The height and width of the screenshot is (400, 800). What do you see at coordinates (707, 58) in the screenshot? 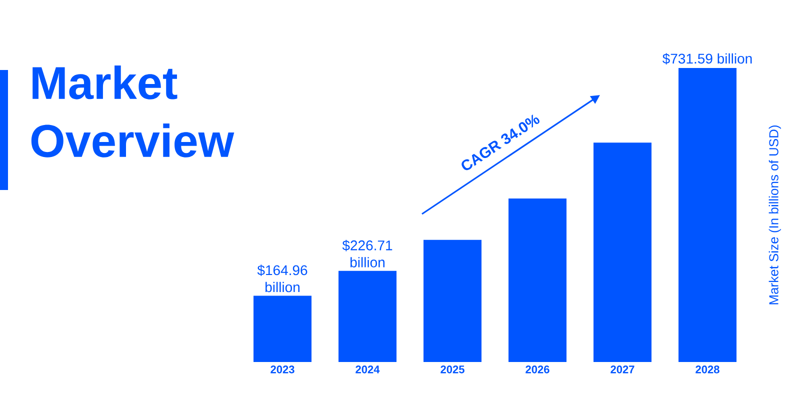
I see `data-label: $731.59 billion` at bounding box center [707, 58].